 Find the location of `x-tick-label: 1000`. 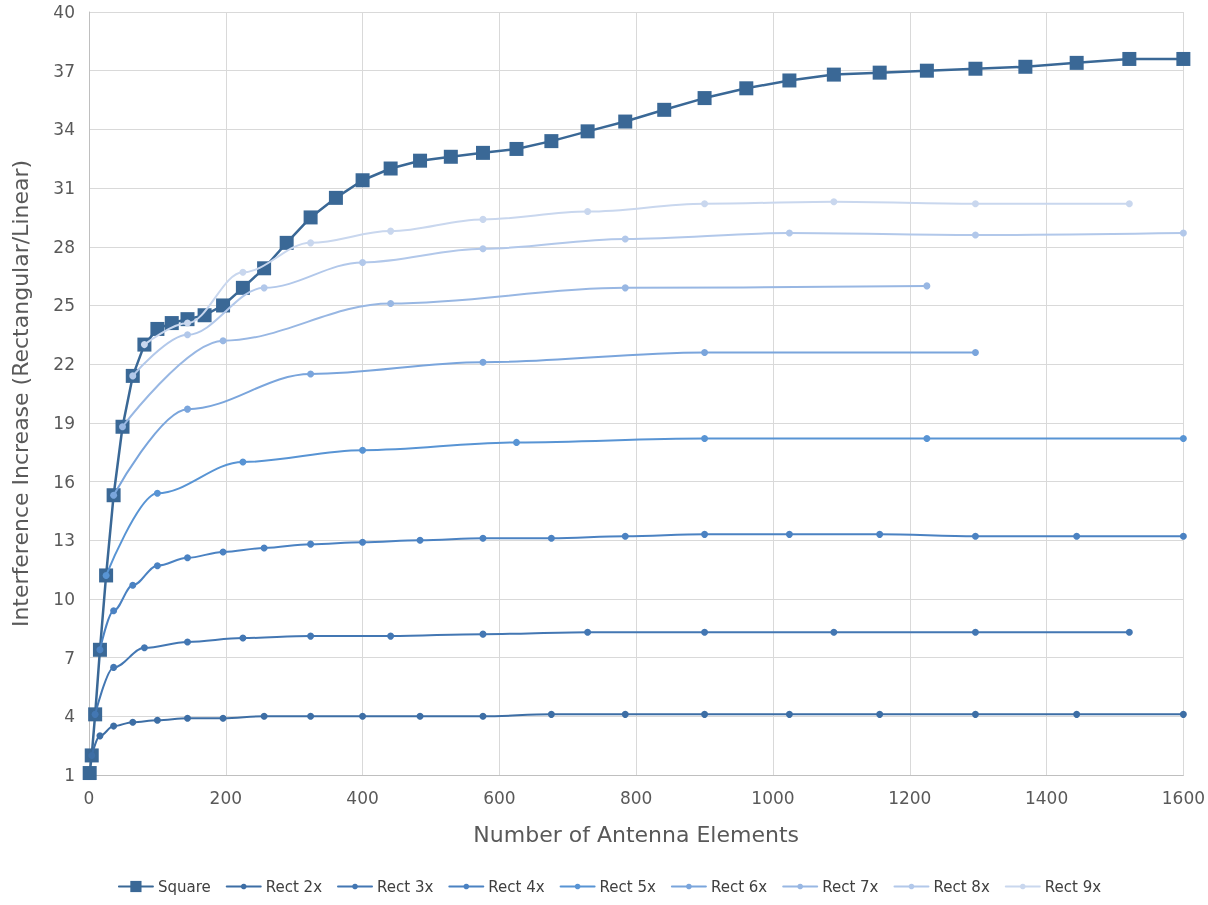

x-tick-label: 1000 is located at coordinates (773, 797).